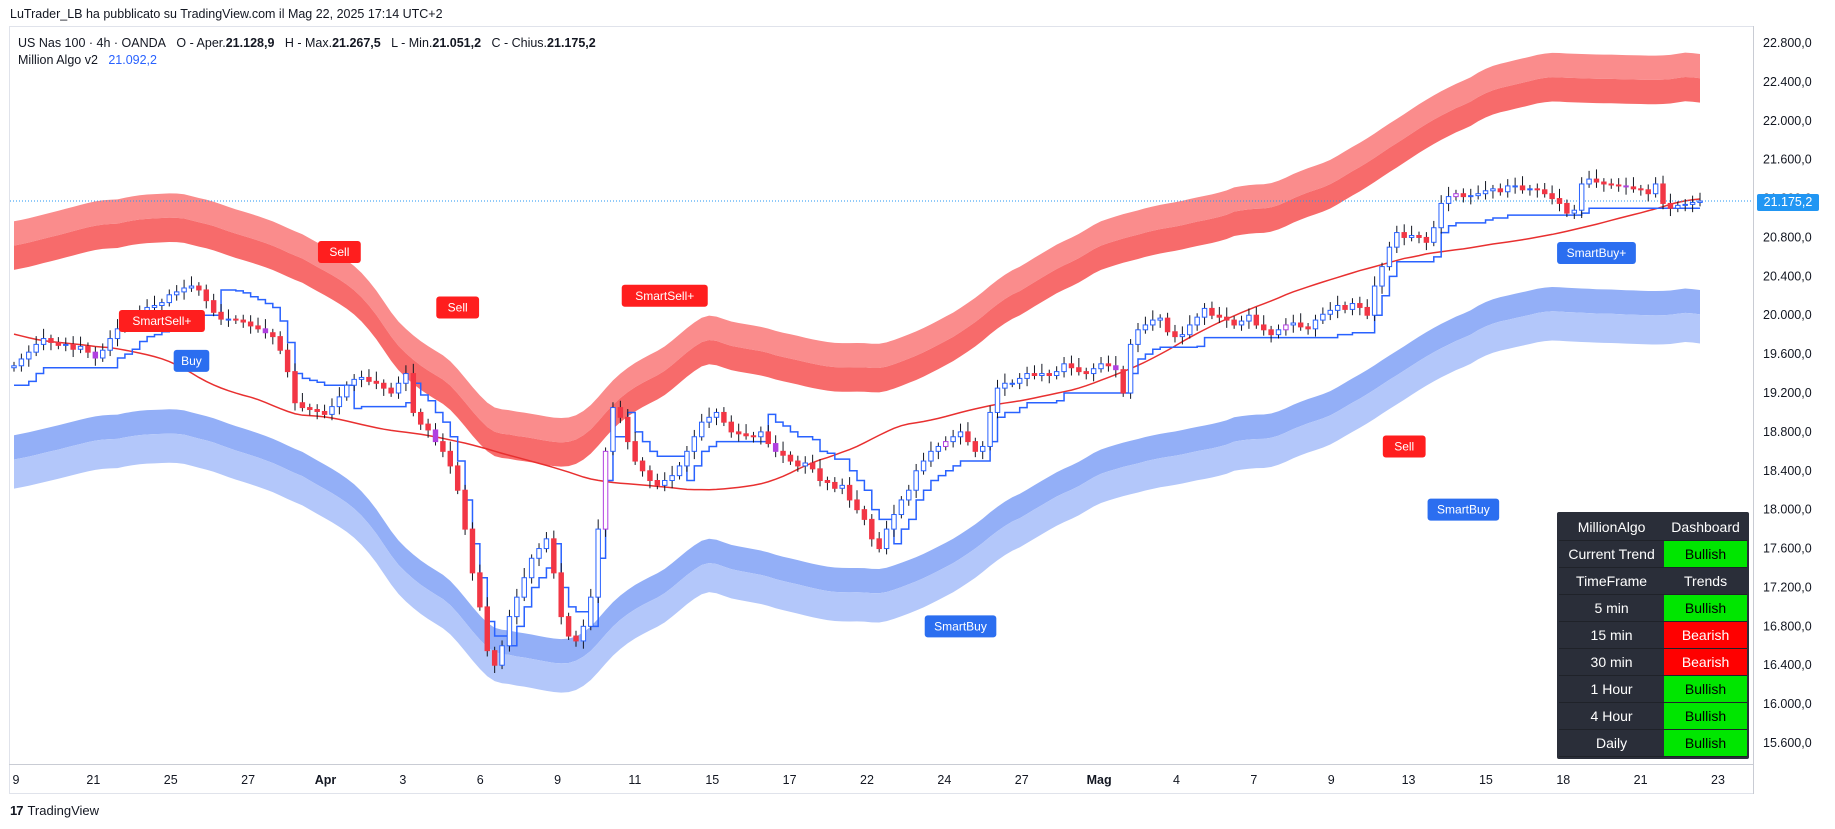 The width and height of the screenshot is (1835, 829). What do you see at coordinates (1486, 780) in the screenshot?
I see `x-tick-label: 15` at bounding box center [1486, 780].